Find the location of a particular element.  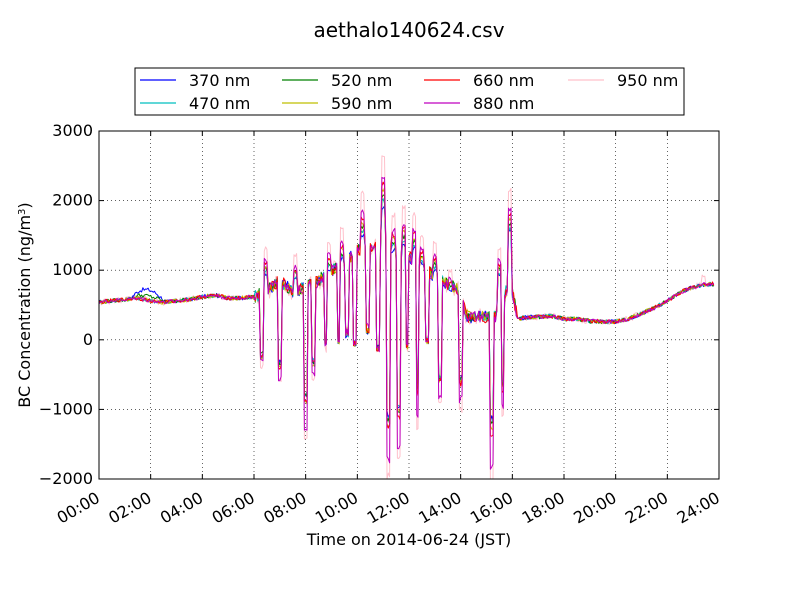

y-tick-label: −1000 is located at coordinates (66, 408).